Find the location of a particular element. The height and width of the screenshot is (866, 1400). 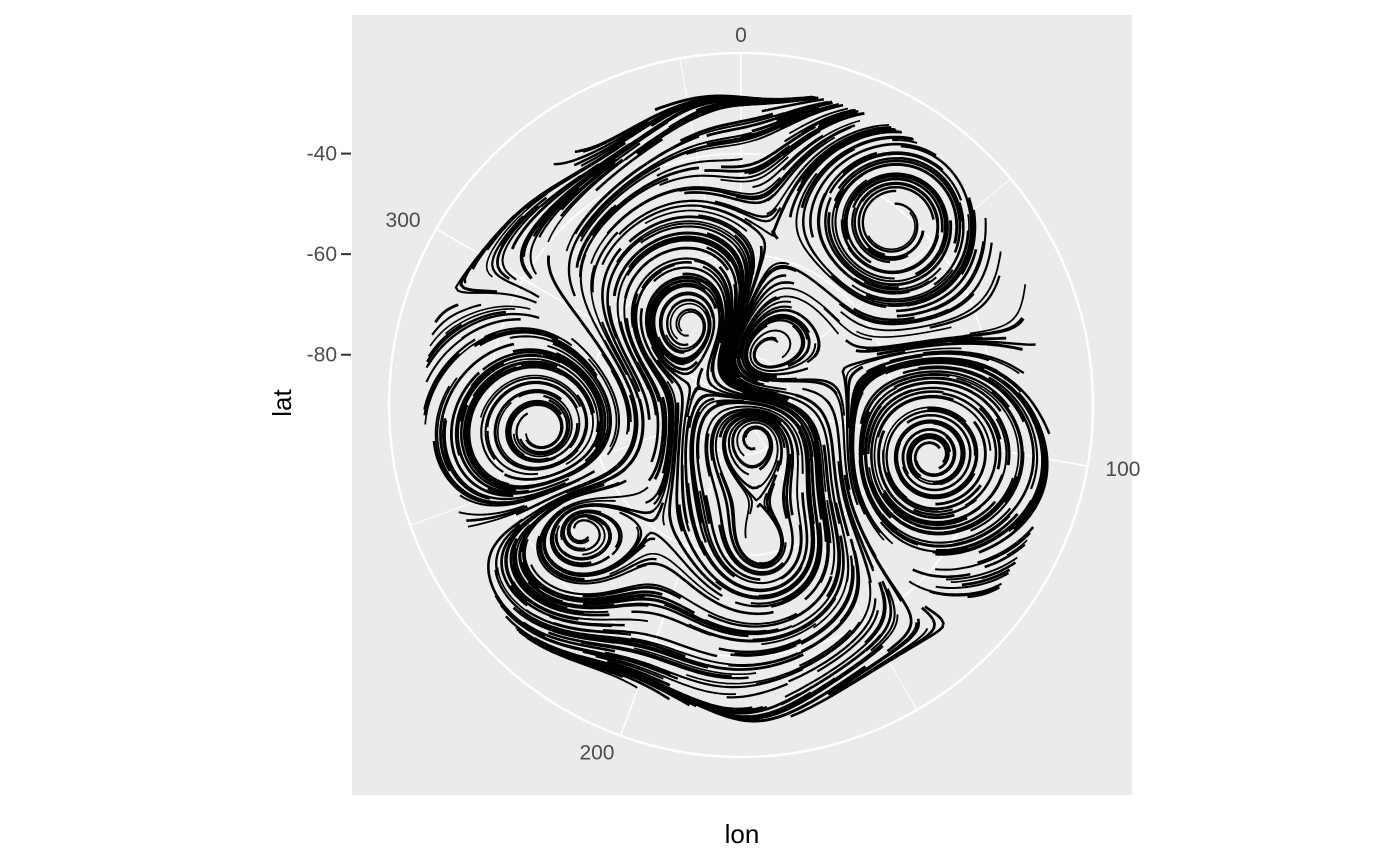

x-tick-label-300: 300 is located at coordinates (403, 220).